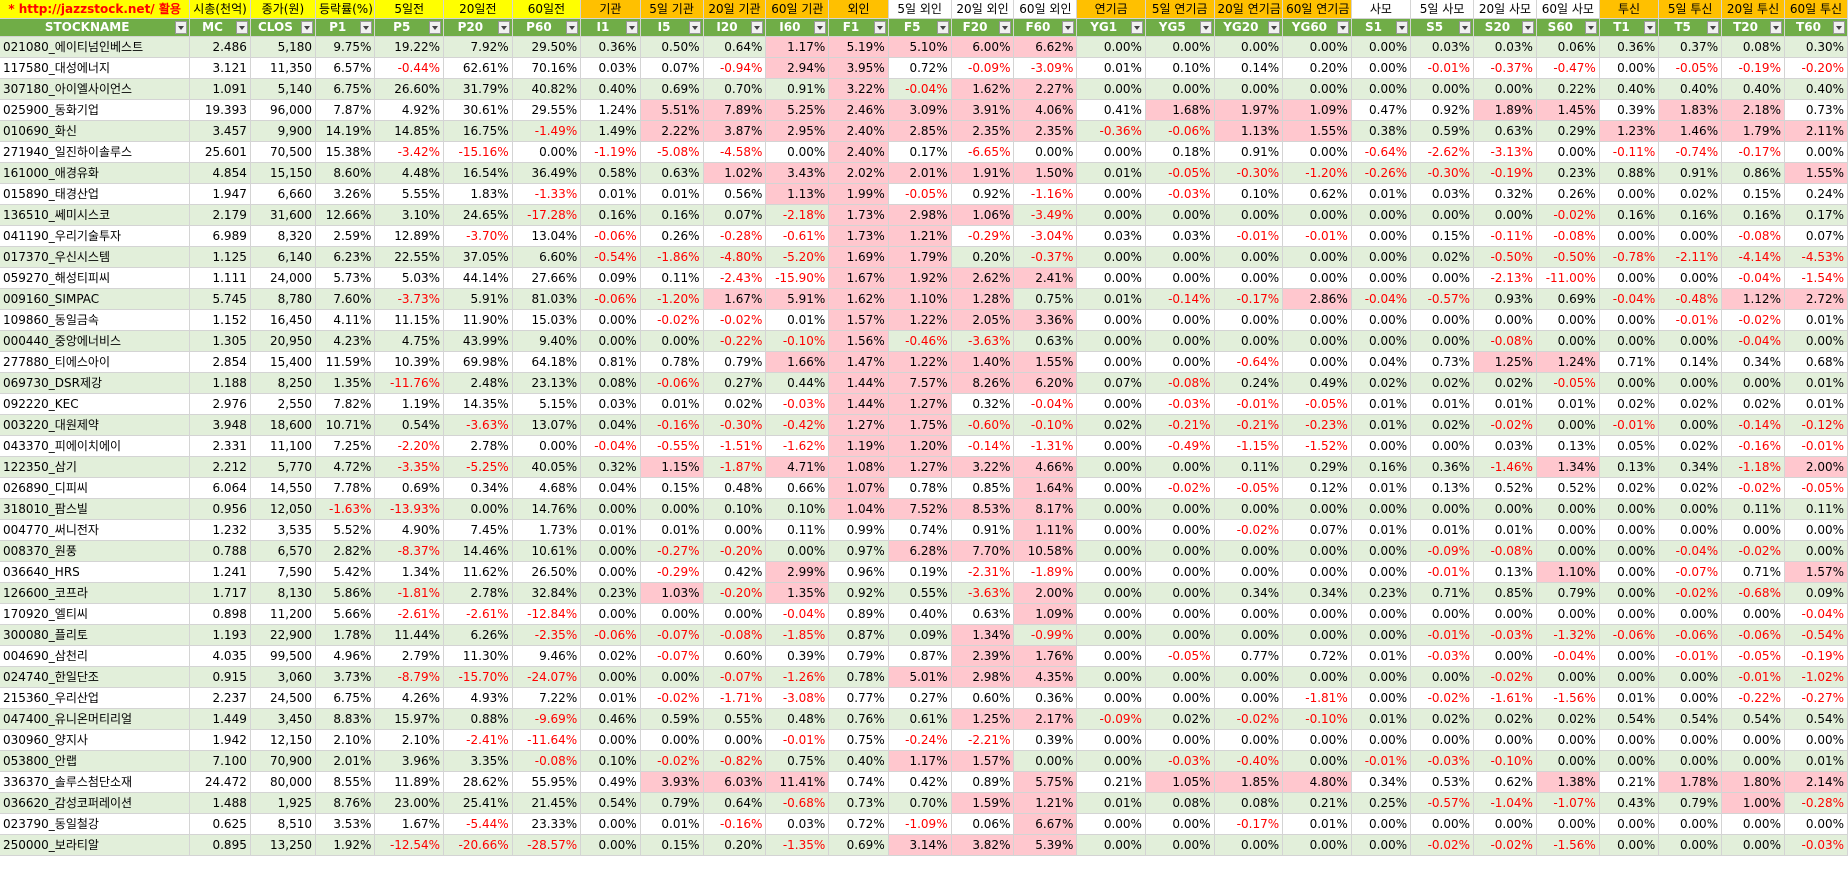 The width and height of the screenshot is (1848, 894). Describe the element at coordinates (1045, 803) in the screenshot. I see `data-cell: 1.21%` at that location.